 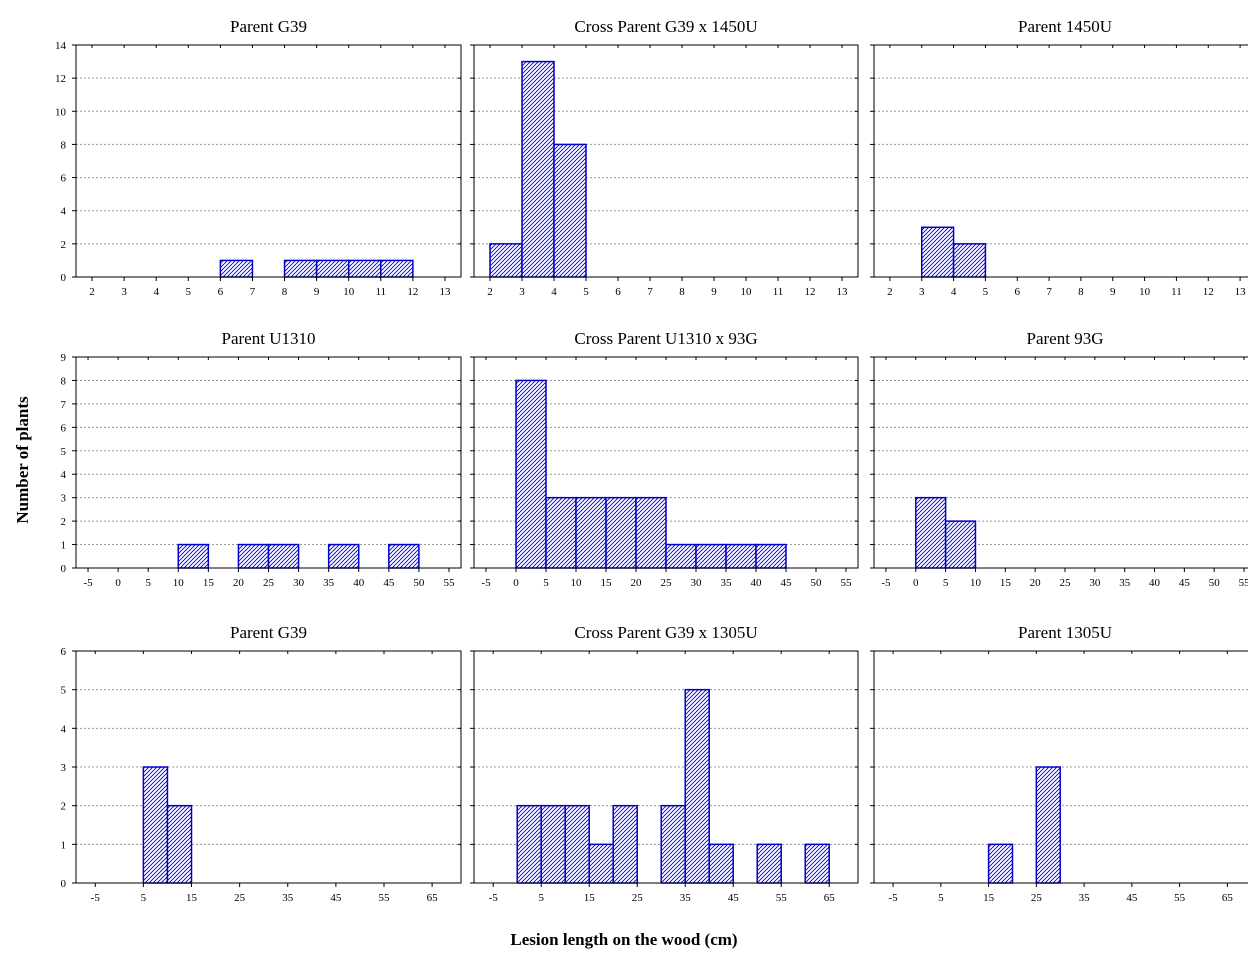 I want to click on x-axis-label: Lesion length on the wood (cm), so click(x=624, y=939).